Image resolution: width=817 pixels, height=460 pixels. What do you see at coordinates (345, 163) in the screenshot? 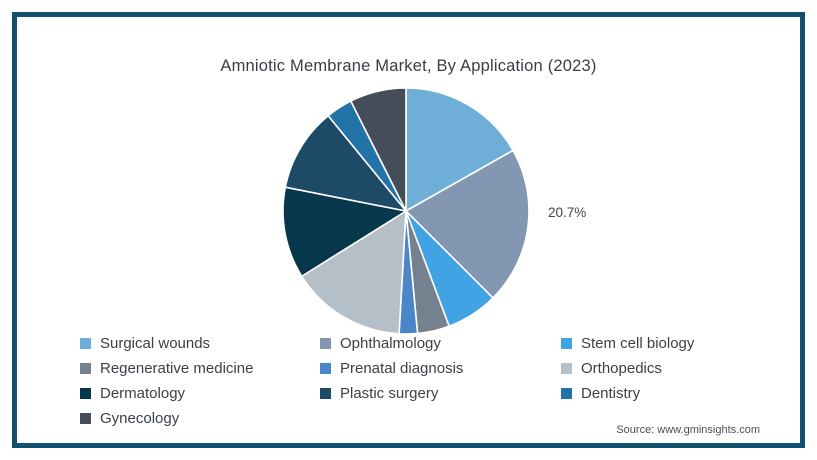
I see `pie-slice-plastic-surgery` at bounding box center [345, 163].